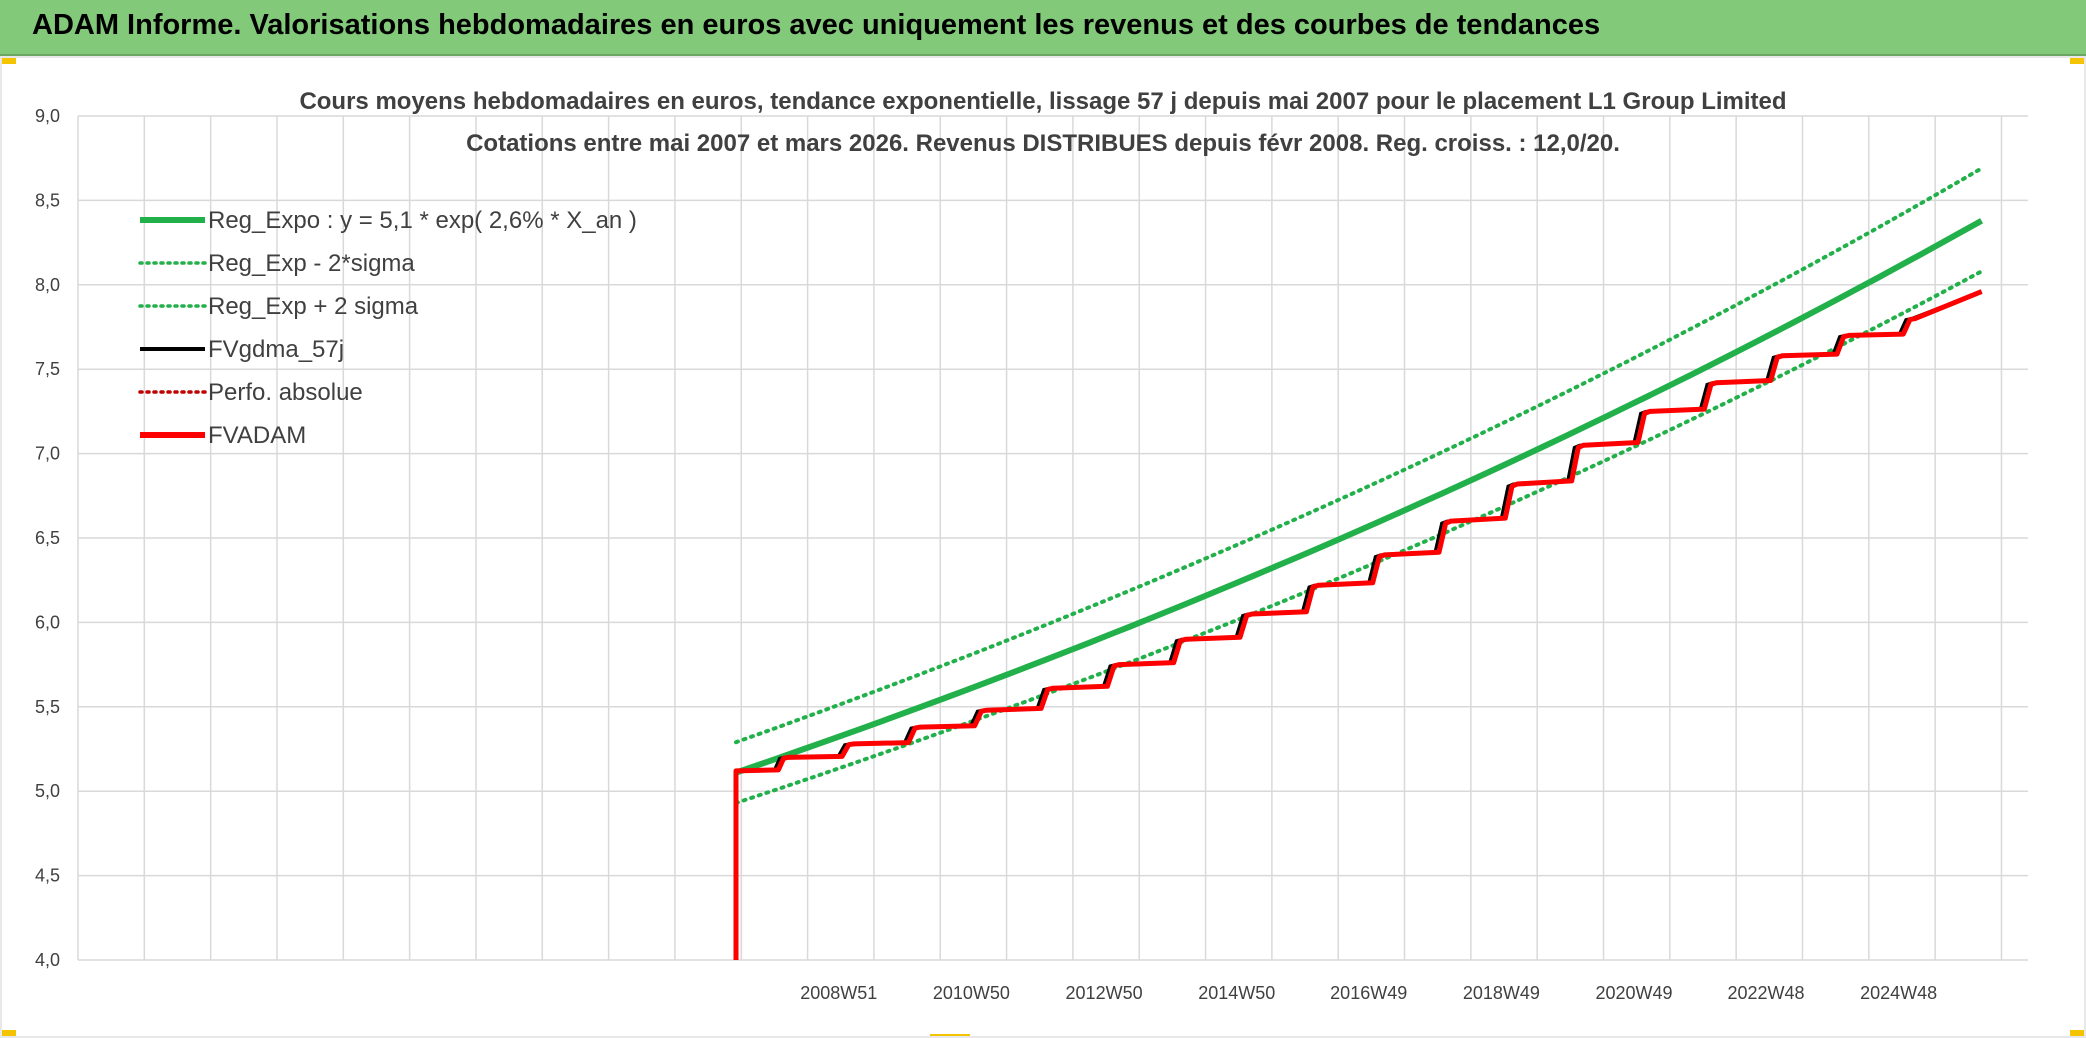 The height and width of the screenshot is (1038, 2086). I want to click on x-tick-label: 2012W50, so click(1104, 993).